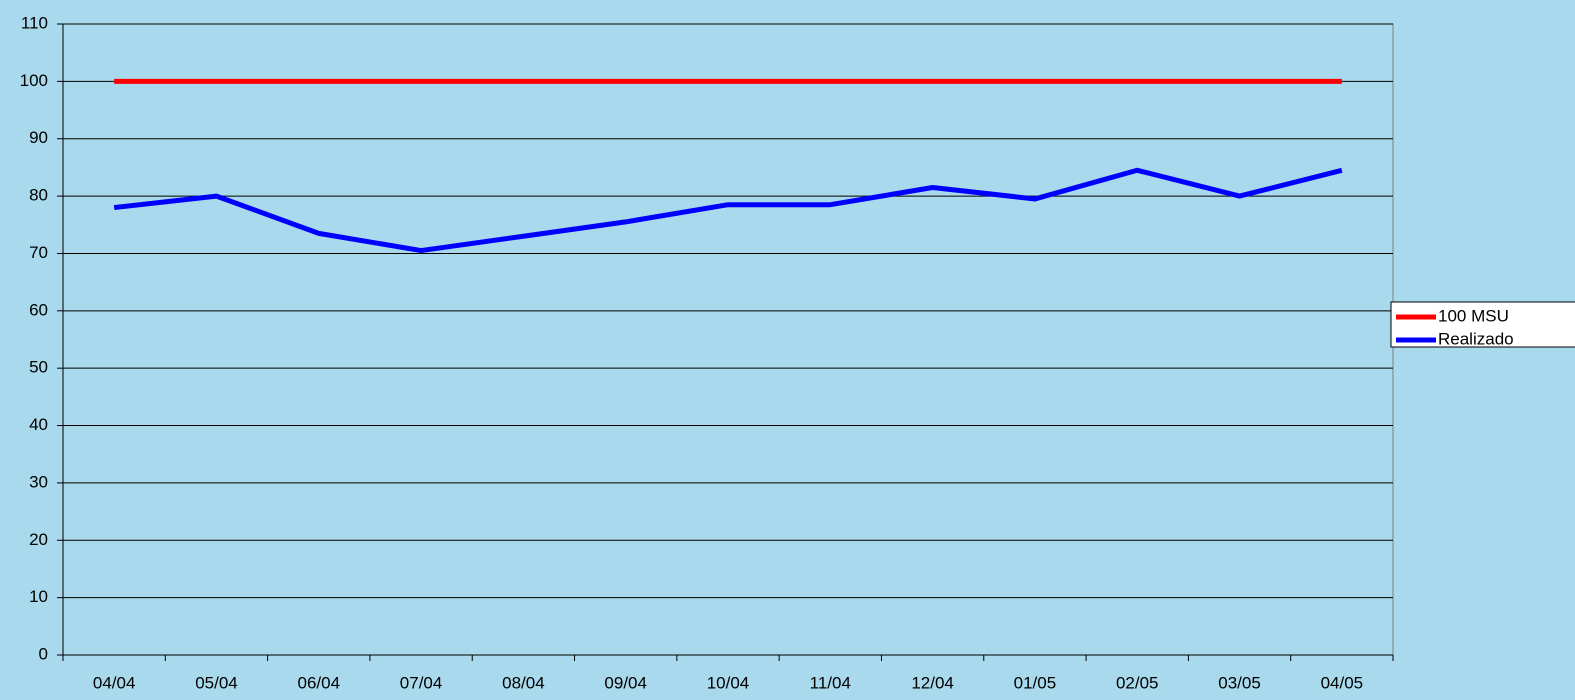  I want to click on x-tick-label: 05/04, so click(216, 682).